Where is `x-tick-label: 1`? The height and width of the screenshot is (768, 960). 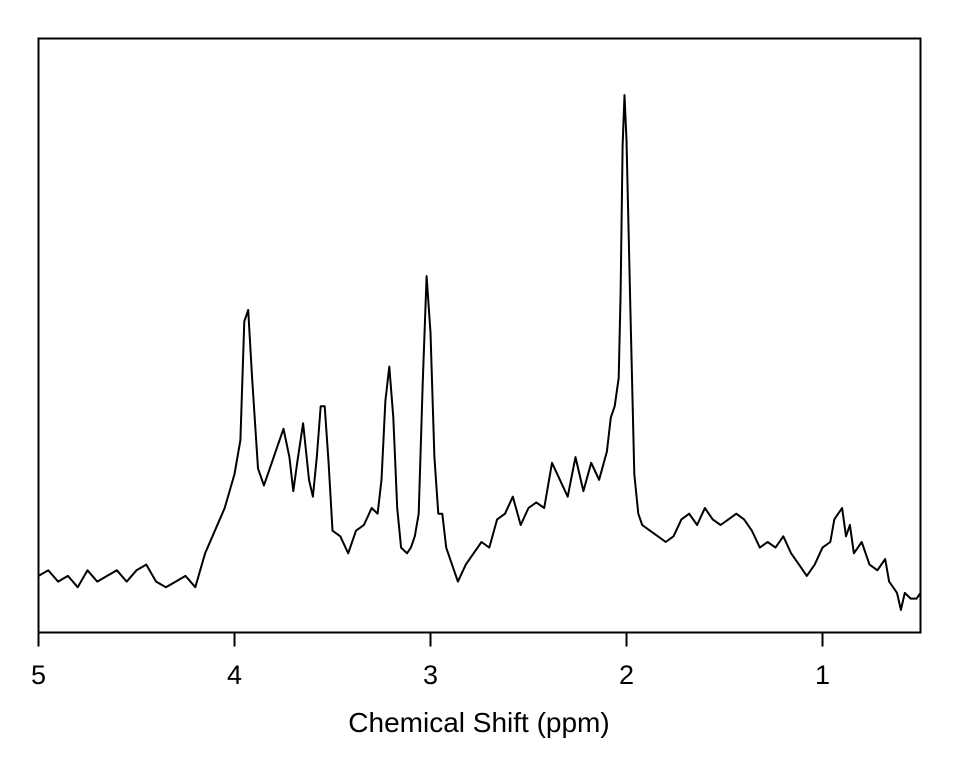 x-tick-label: 1 is located at coordinates (822, 675).